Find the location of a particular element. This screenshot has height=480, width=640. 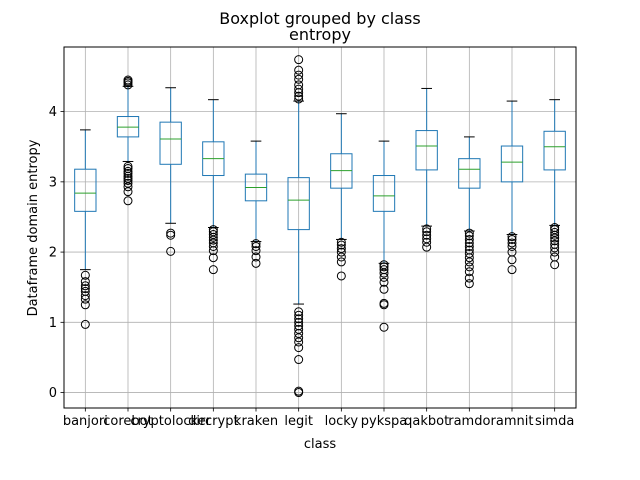

box-pykspa is located at coordinates (384, 236).